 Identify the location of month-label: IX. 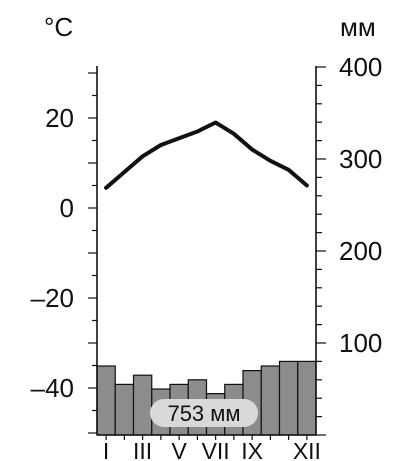
(252, 449).